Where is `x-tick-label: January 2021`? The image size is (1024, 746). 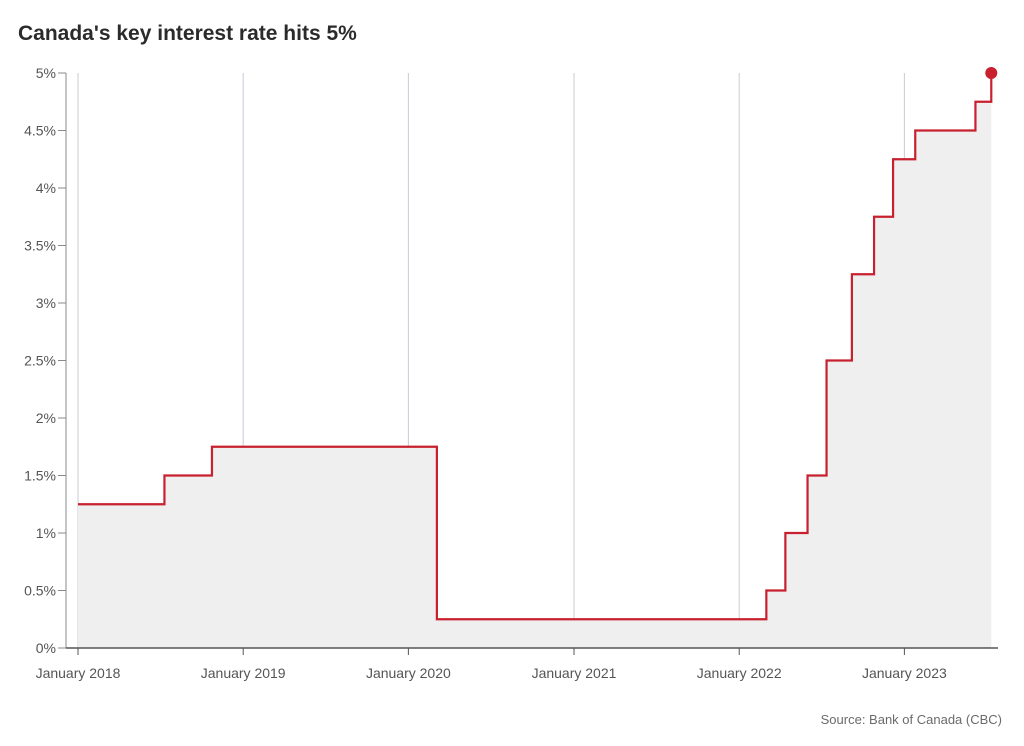
x-tick-label: January 2021 is located at coordinates (574, 673).